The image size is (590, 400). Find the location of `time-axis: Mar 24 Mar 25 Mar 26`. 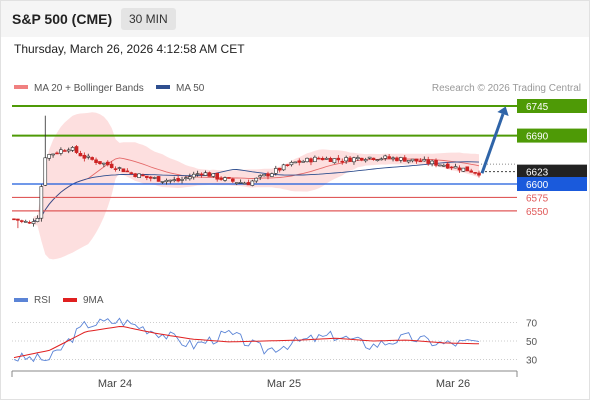

time-axis: Mar 24 Mar 25 Mar 26 is located at coordinates (264, 380).